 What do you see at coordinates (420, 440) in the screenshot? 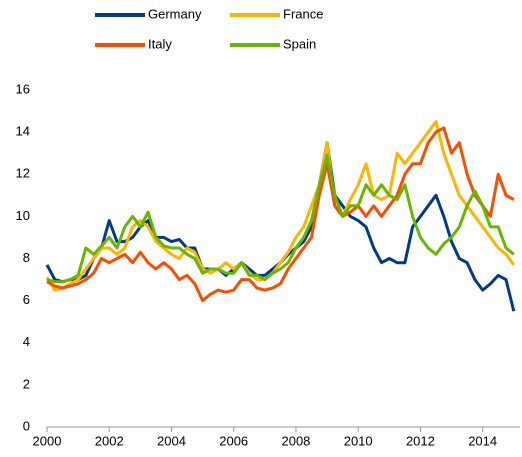
I see `x-tick-label: 2012` at bounding box center [420, 440].